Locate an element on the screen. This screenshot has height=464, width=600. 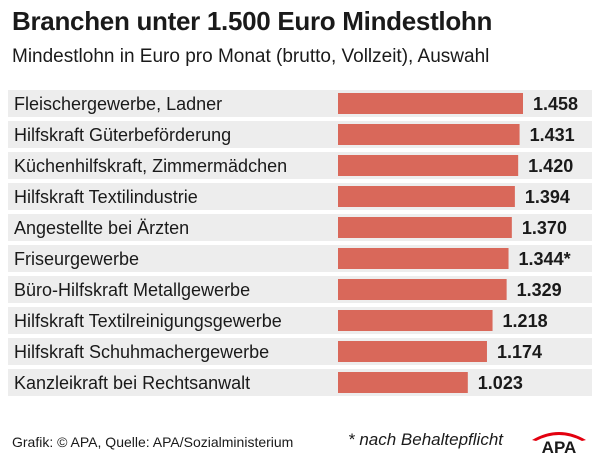
value-label: 1.420 is located at coordinates (550, 166).